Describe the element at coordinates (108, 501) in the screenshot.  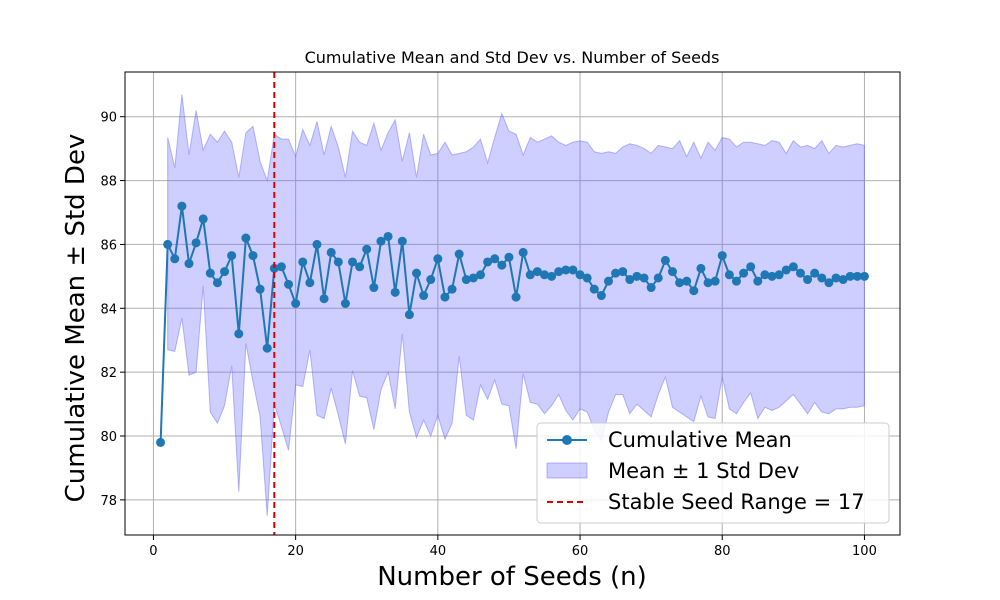
I see `y-tick-label: 78` at that location.